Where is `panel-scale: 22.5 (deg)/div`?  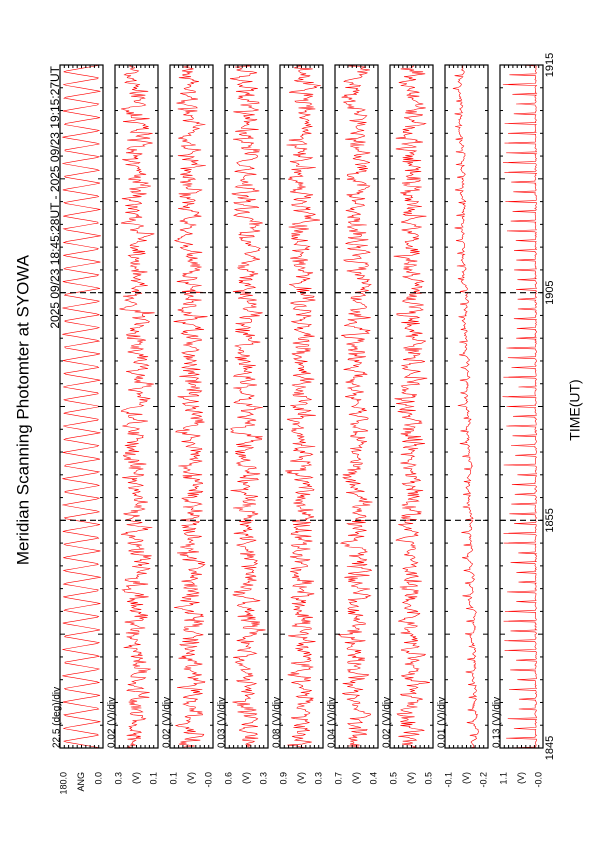
panel-scale: 22.5 (deg)/div is located at coordinates (57, 717).